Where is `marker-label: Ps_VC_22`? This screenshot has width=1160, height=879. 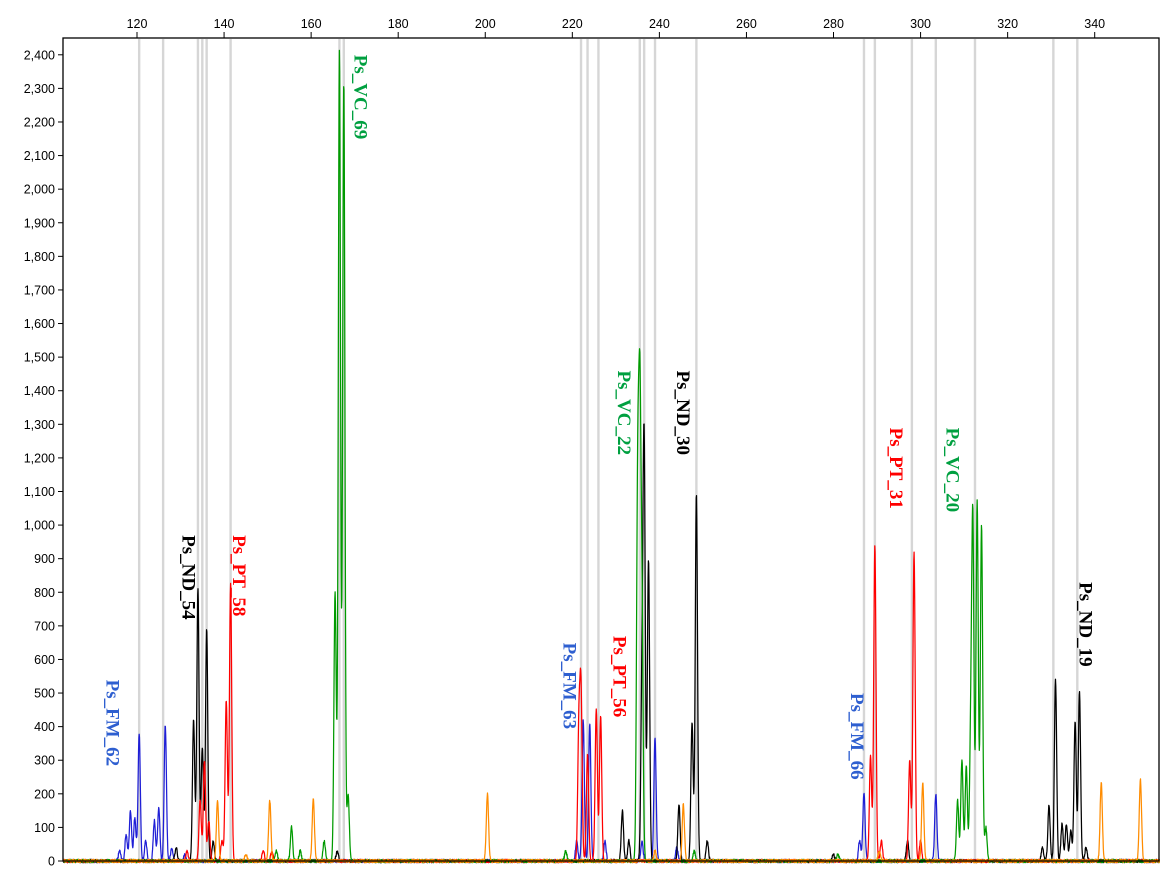
marker-label: Ps_VC_22 is located at coordinates (623, 413).